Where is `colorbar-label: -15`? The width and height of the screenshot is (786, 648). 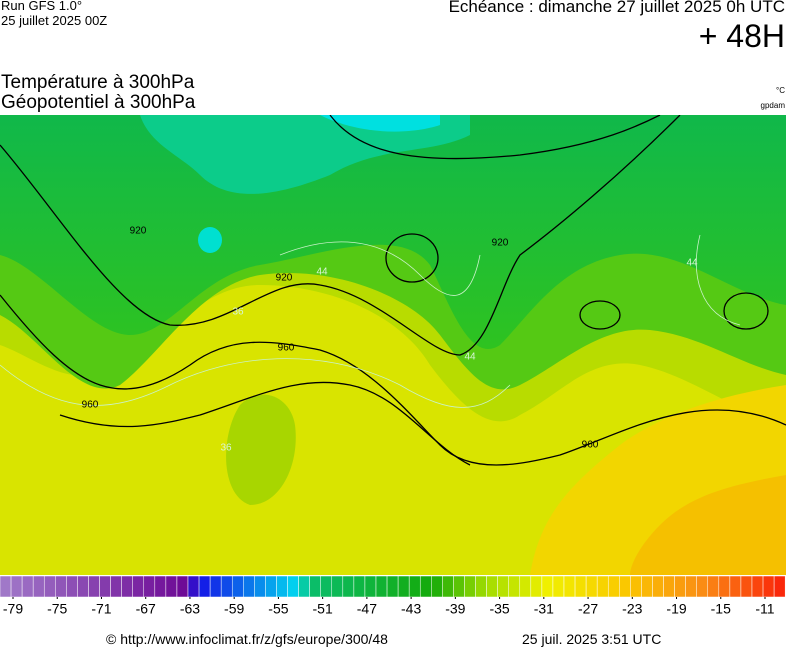 colorbar-label: -15 is located at coordinates (721, 609).